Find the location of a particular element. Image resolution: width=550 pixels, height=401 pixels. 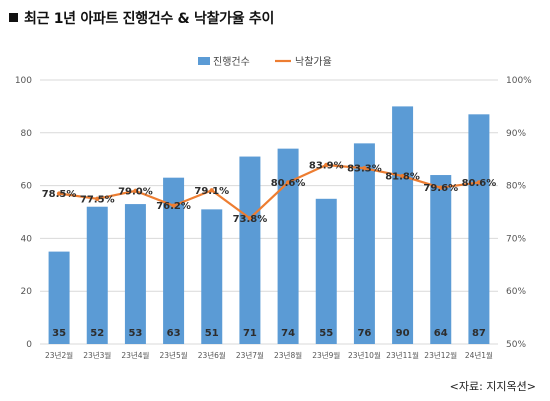

x-tick-label: 23년2월 is located at coordinates (59, 355).